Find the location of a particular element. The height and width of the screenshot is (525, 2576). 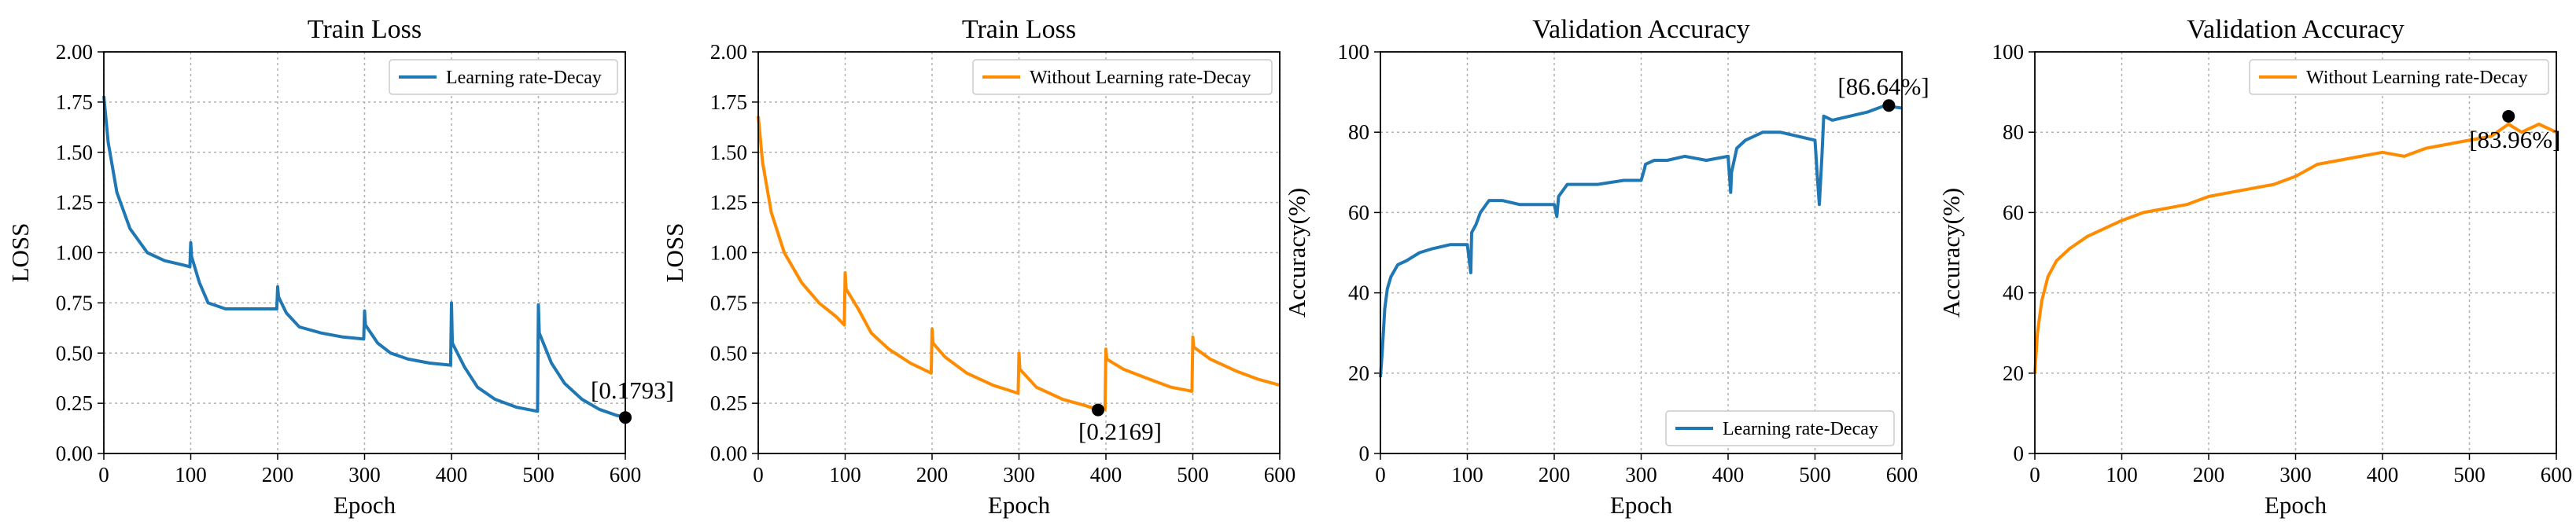

annotation-label: [86.64%] is located at coordinates (1883, 86).